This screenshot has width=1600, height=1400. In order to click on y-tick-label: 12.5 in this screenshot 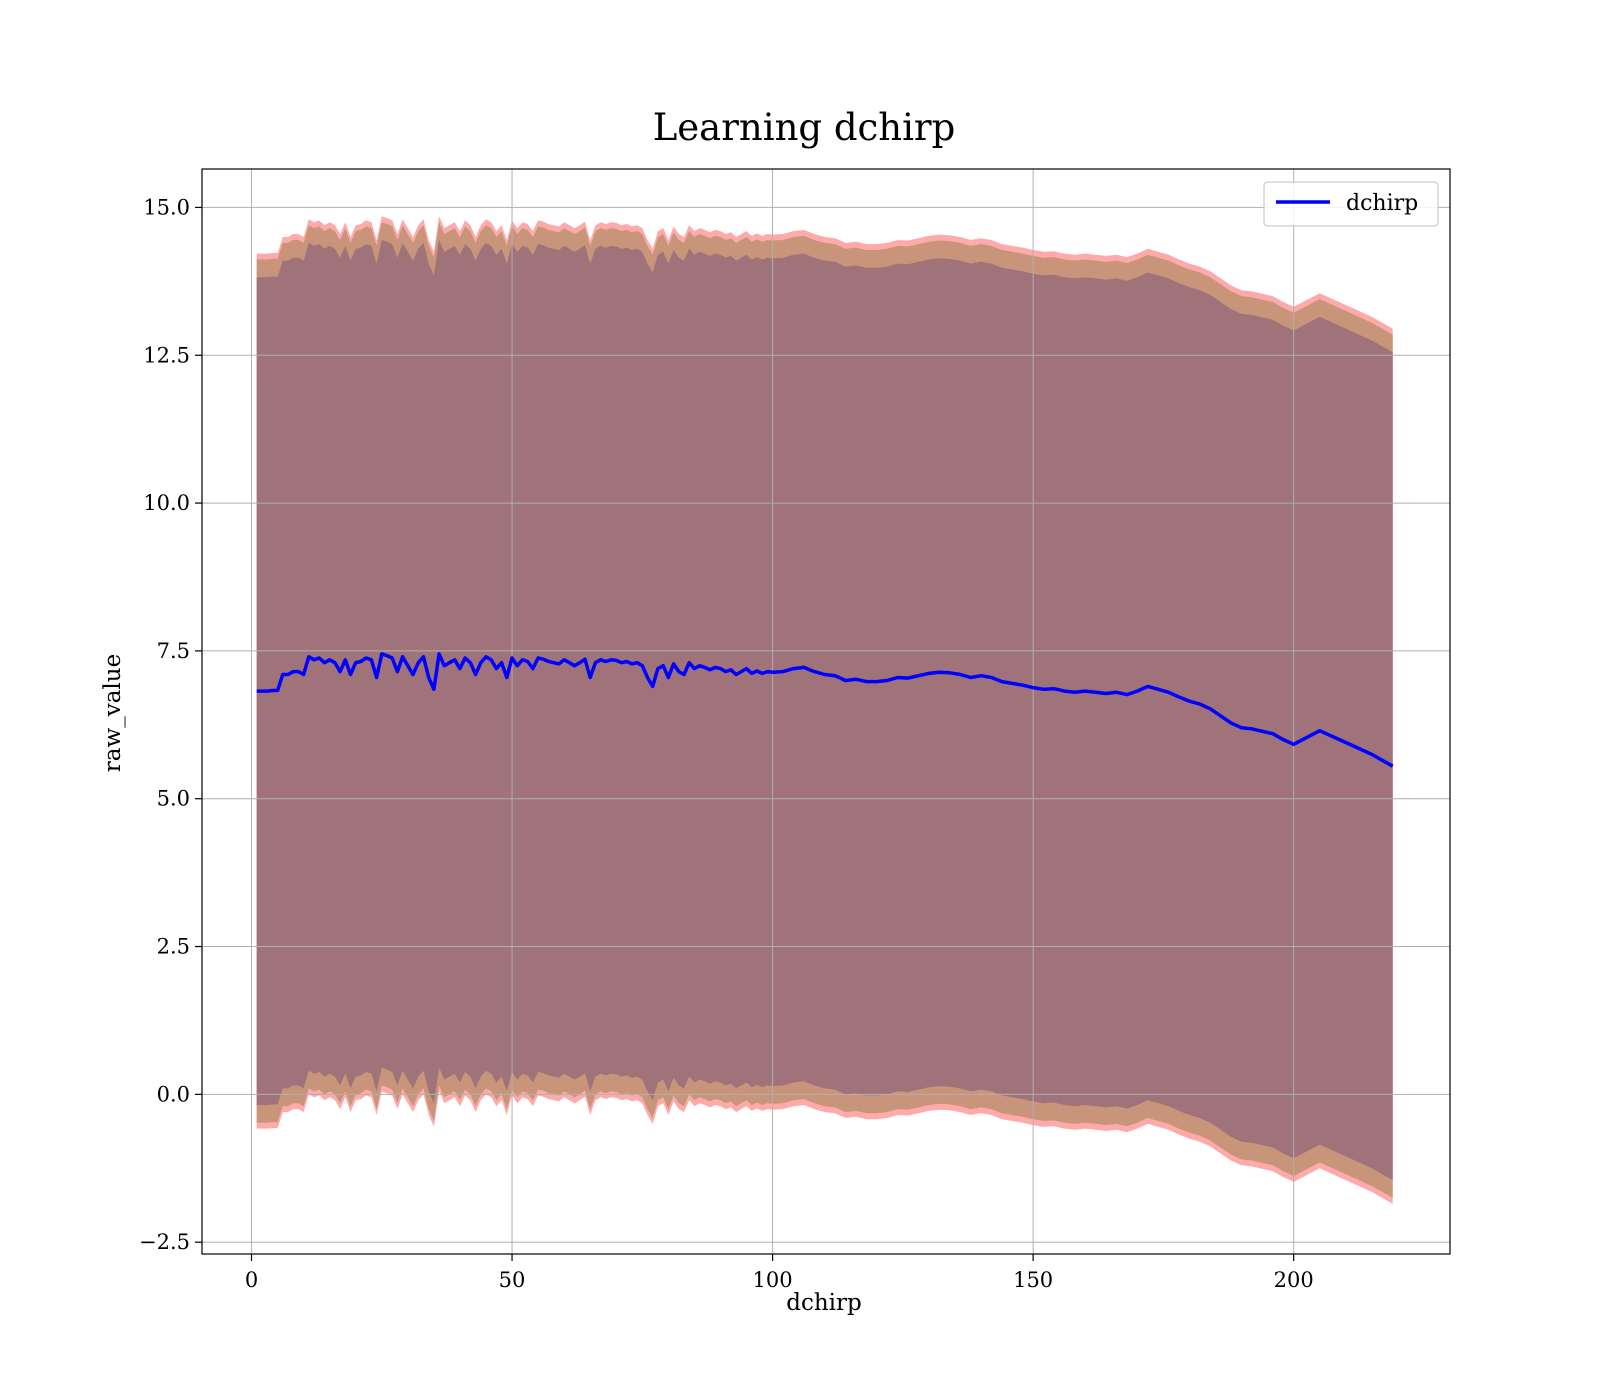, I will do `click(166, 355)`.